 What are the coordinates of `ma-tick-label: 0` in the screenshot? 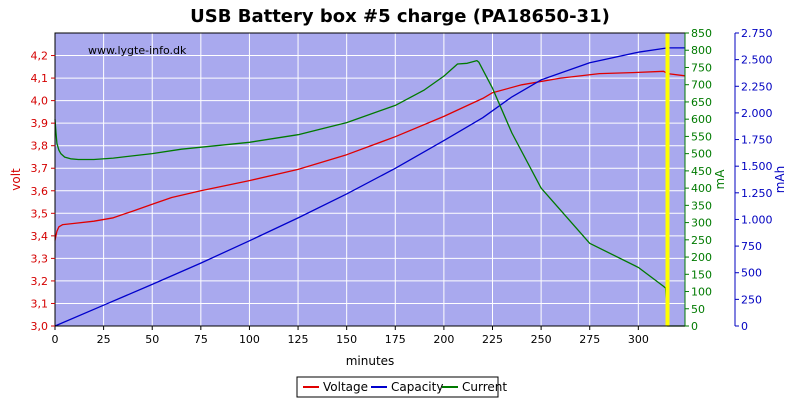 It's located at (694, 326).